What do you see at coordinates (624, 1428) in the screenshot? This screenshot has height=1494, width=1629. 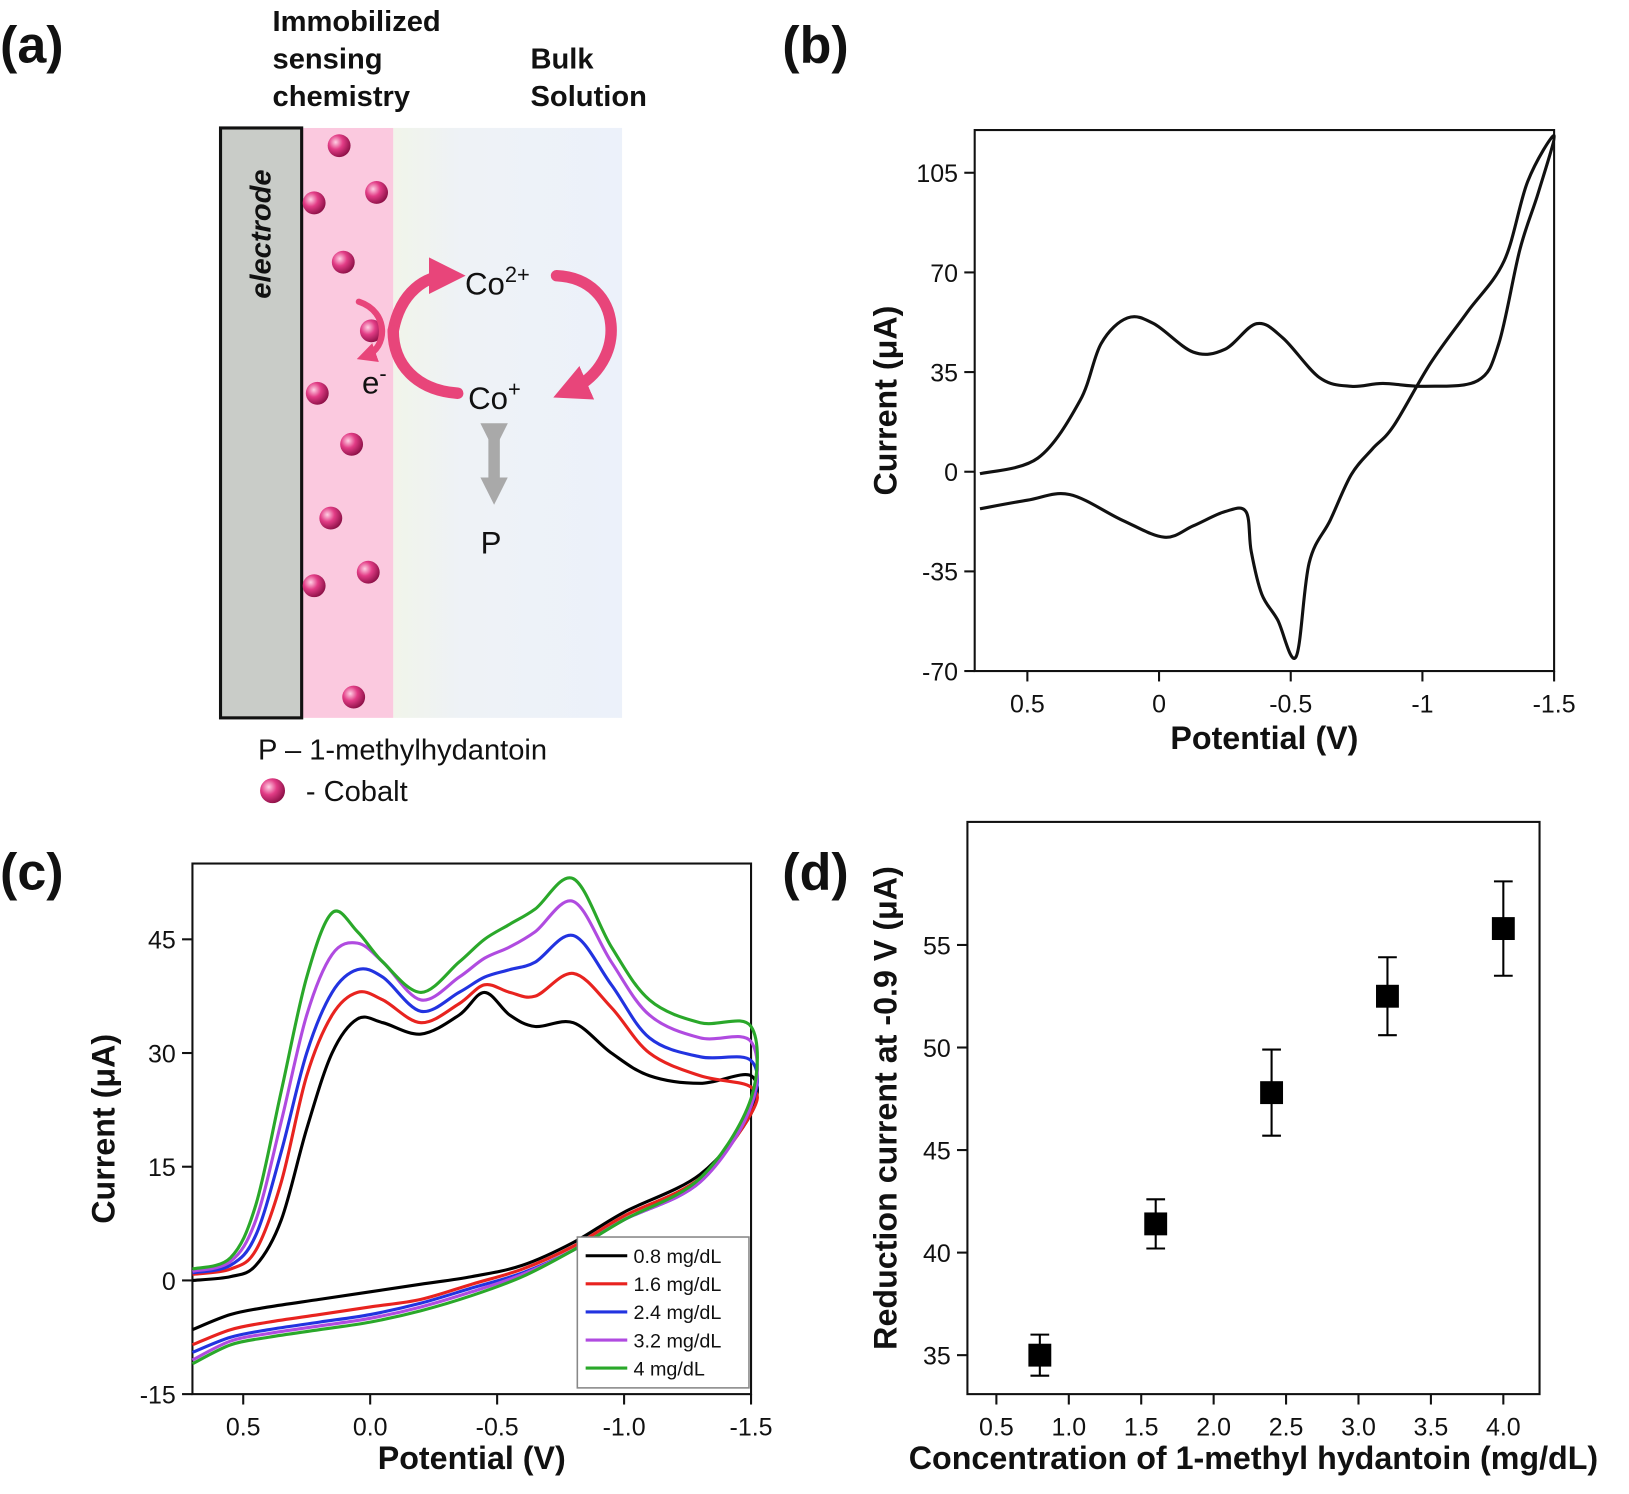 I see `x-tick-label: -1.0` at bounding box center [624, 1428].